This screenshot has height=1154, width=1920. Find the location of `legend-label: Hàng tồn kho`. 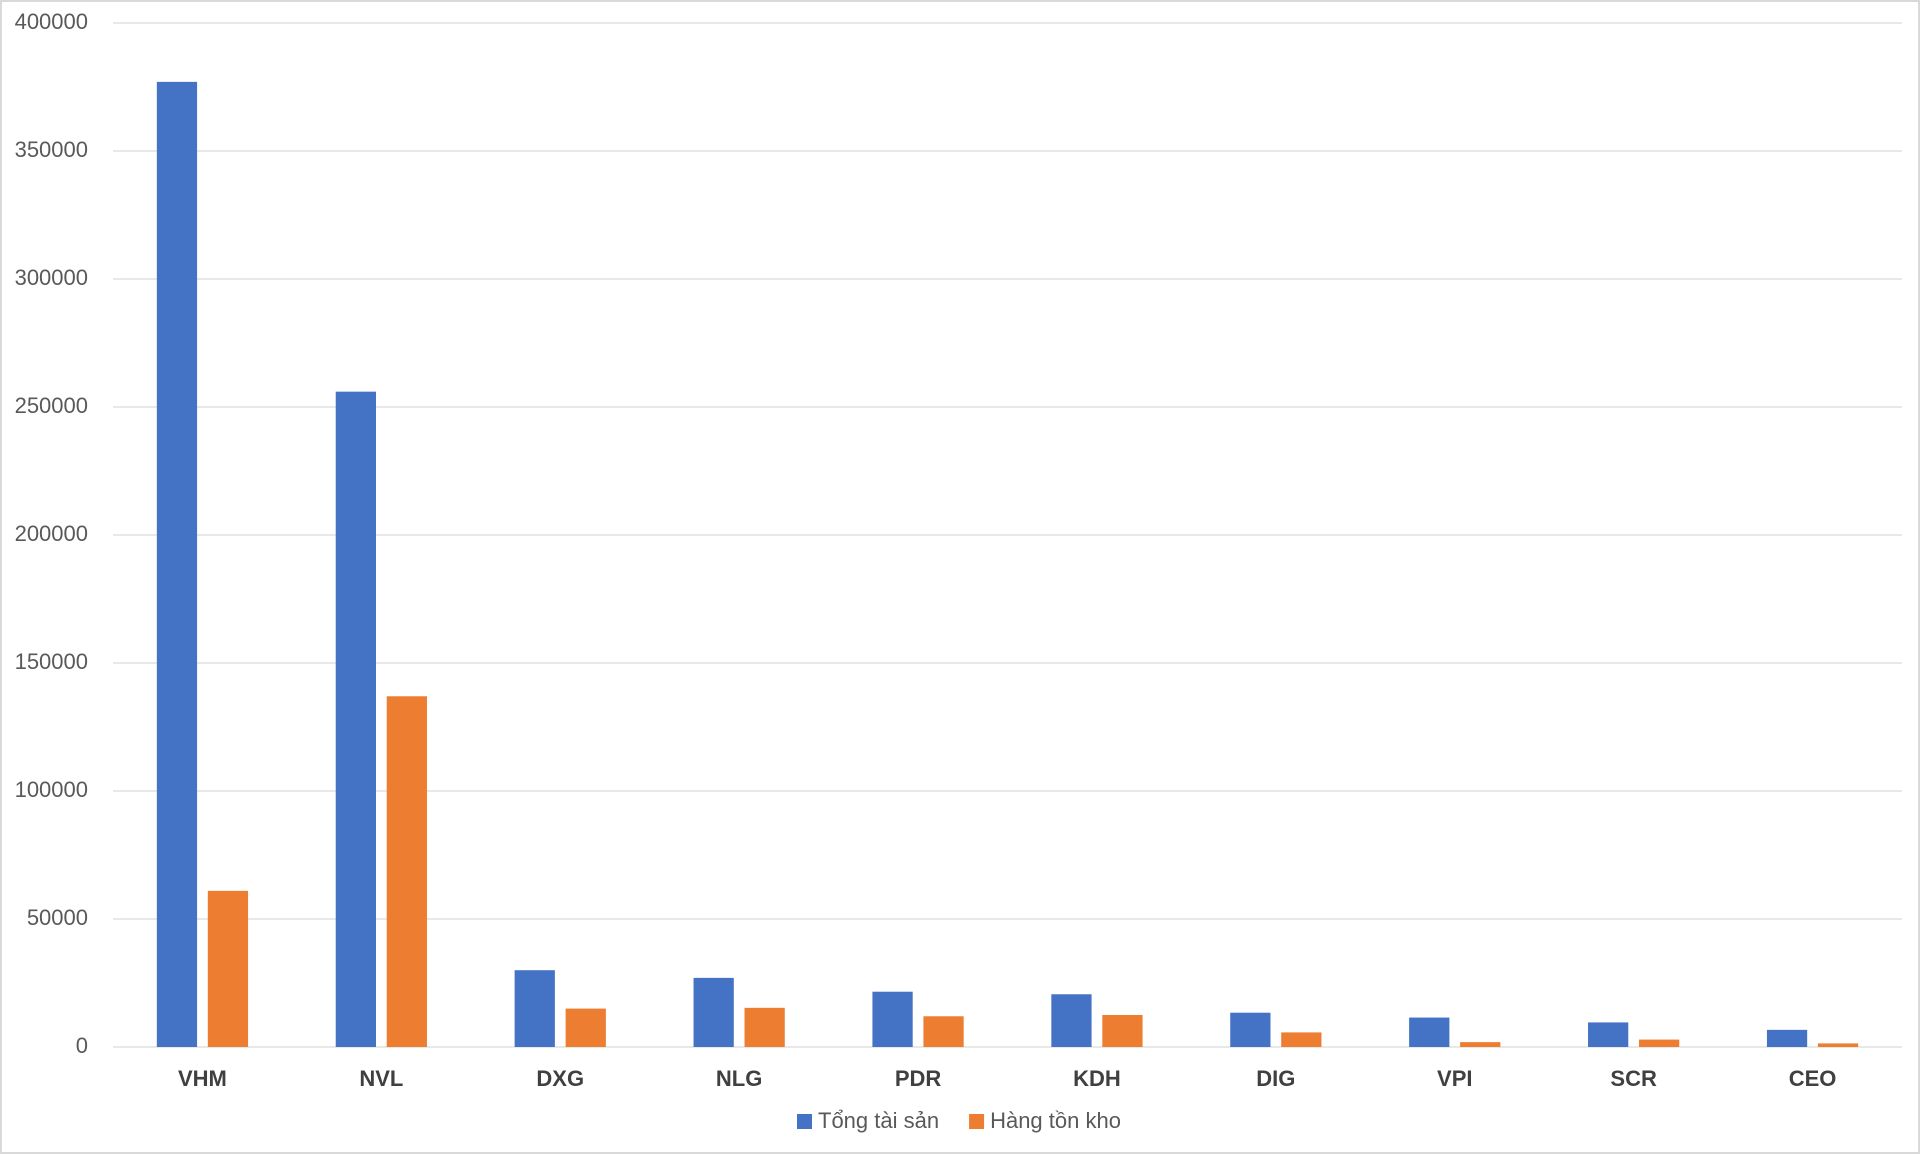

legend-label: Hàng tồn kho is located at coordinates (1055, 1120).